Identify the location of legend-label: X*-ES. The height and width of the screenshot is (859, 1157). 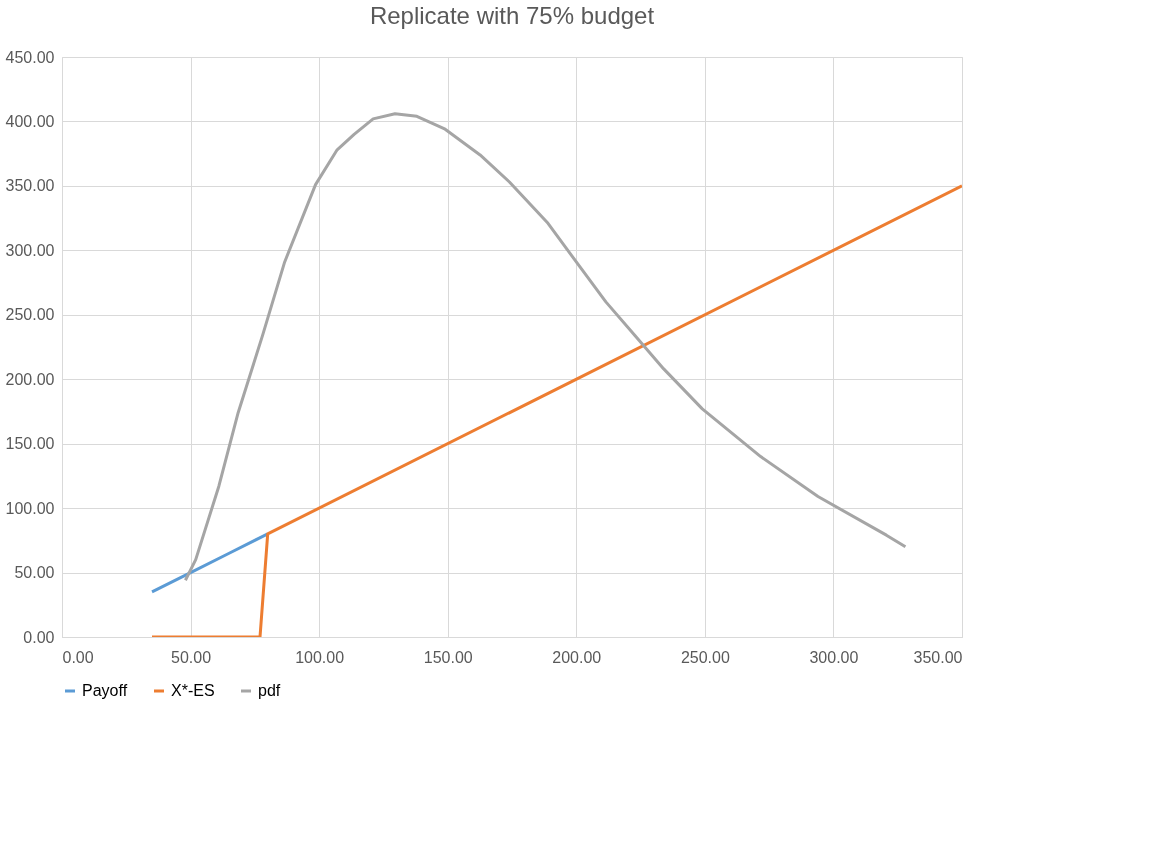
(193, 690).